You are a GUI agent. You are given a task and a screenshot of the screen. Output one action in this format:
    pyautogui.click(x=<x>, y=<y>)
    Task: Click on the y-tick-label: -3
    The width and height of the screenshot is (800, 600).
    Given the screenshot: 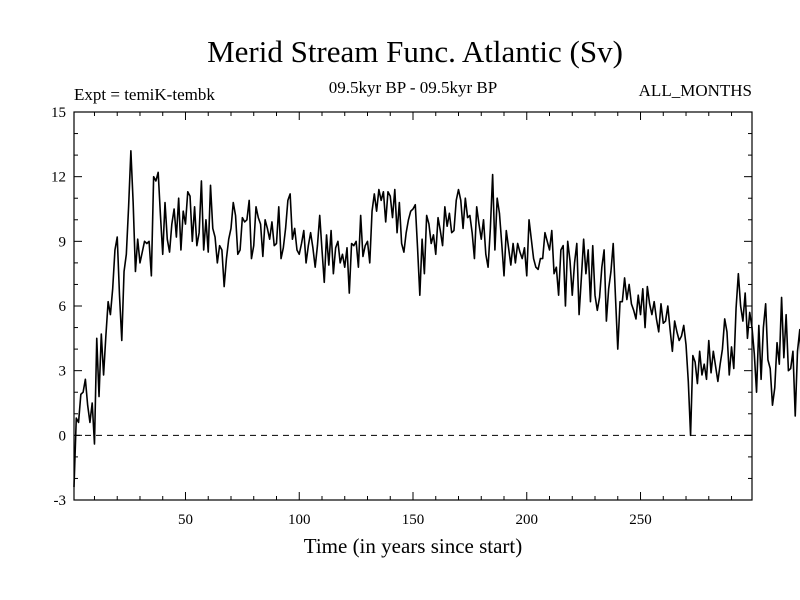 What is the action you would take?
    pyautogui.click(x=60, y=501)
    